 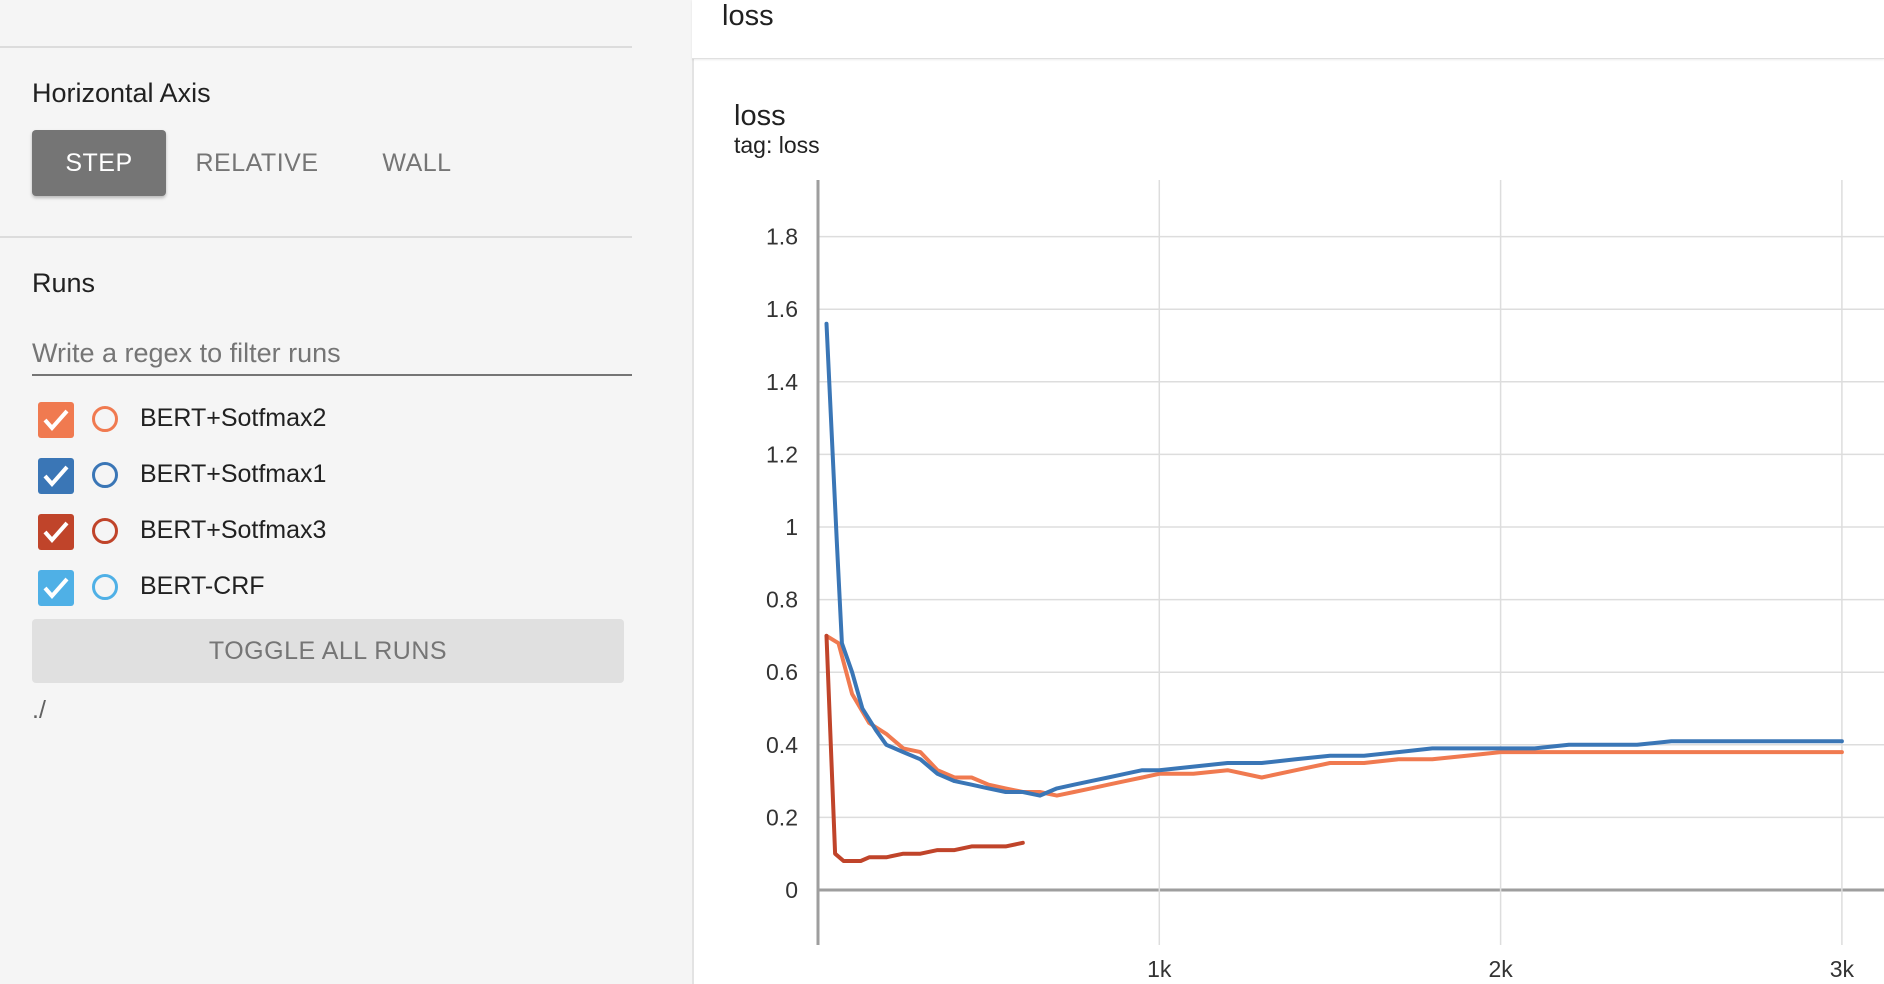 I want to click on y-tick-label: 1.4, so click(x=782, y=382).